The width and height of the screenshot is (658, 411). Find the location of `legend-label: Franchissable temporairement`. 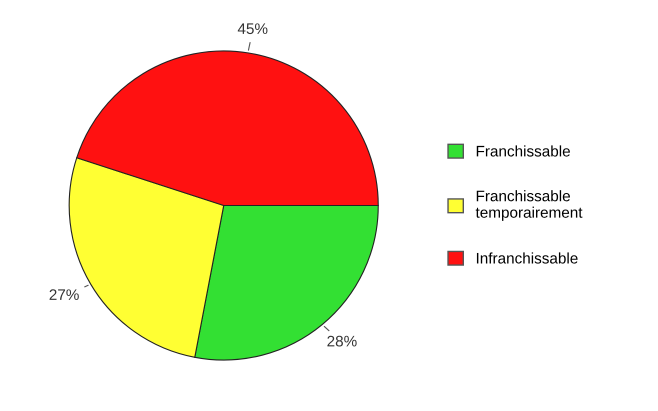

legend-label: Franchissable temporairement is located at coordinates (529, 205).